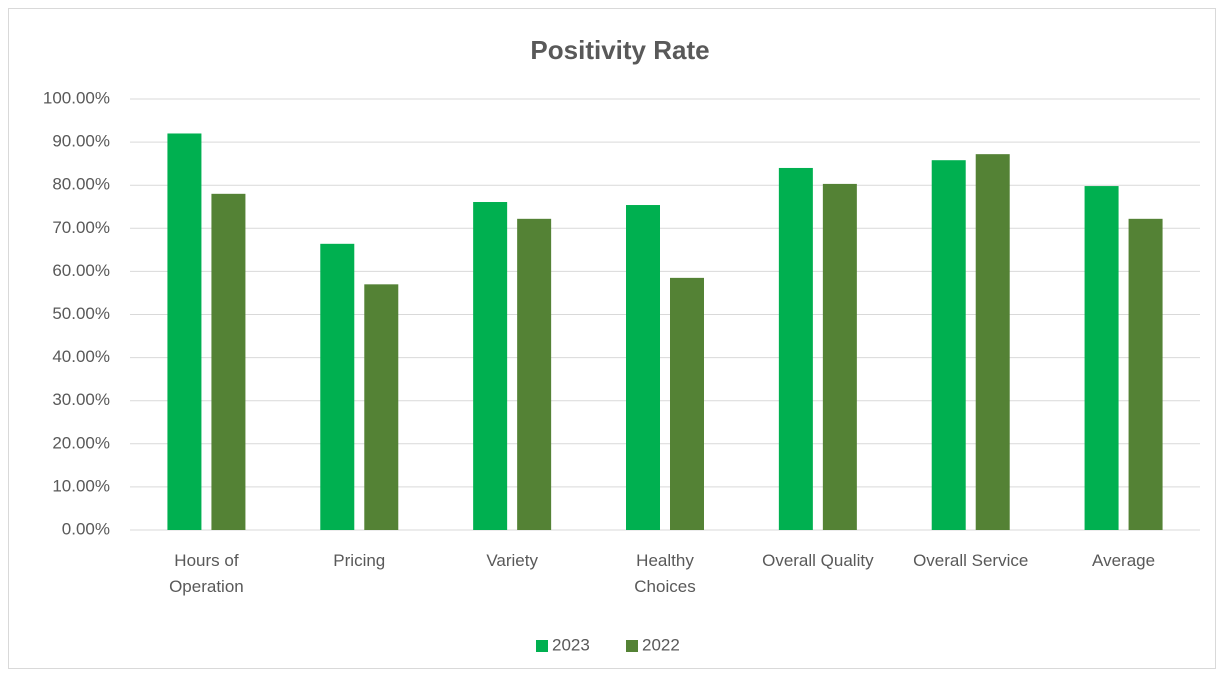 The height and width of the screenshot is (676, 1225). What do you see at coordinates (81, 227) in the screenshot?
I see `y-tick-label: 70.00%` at bounding box center [81, 227].